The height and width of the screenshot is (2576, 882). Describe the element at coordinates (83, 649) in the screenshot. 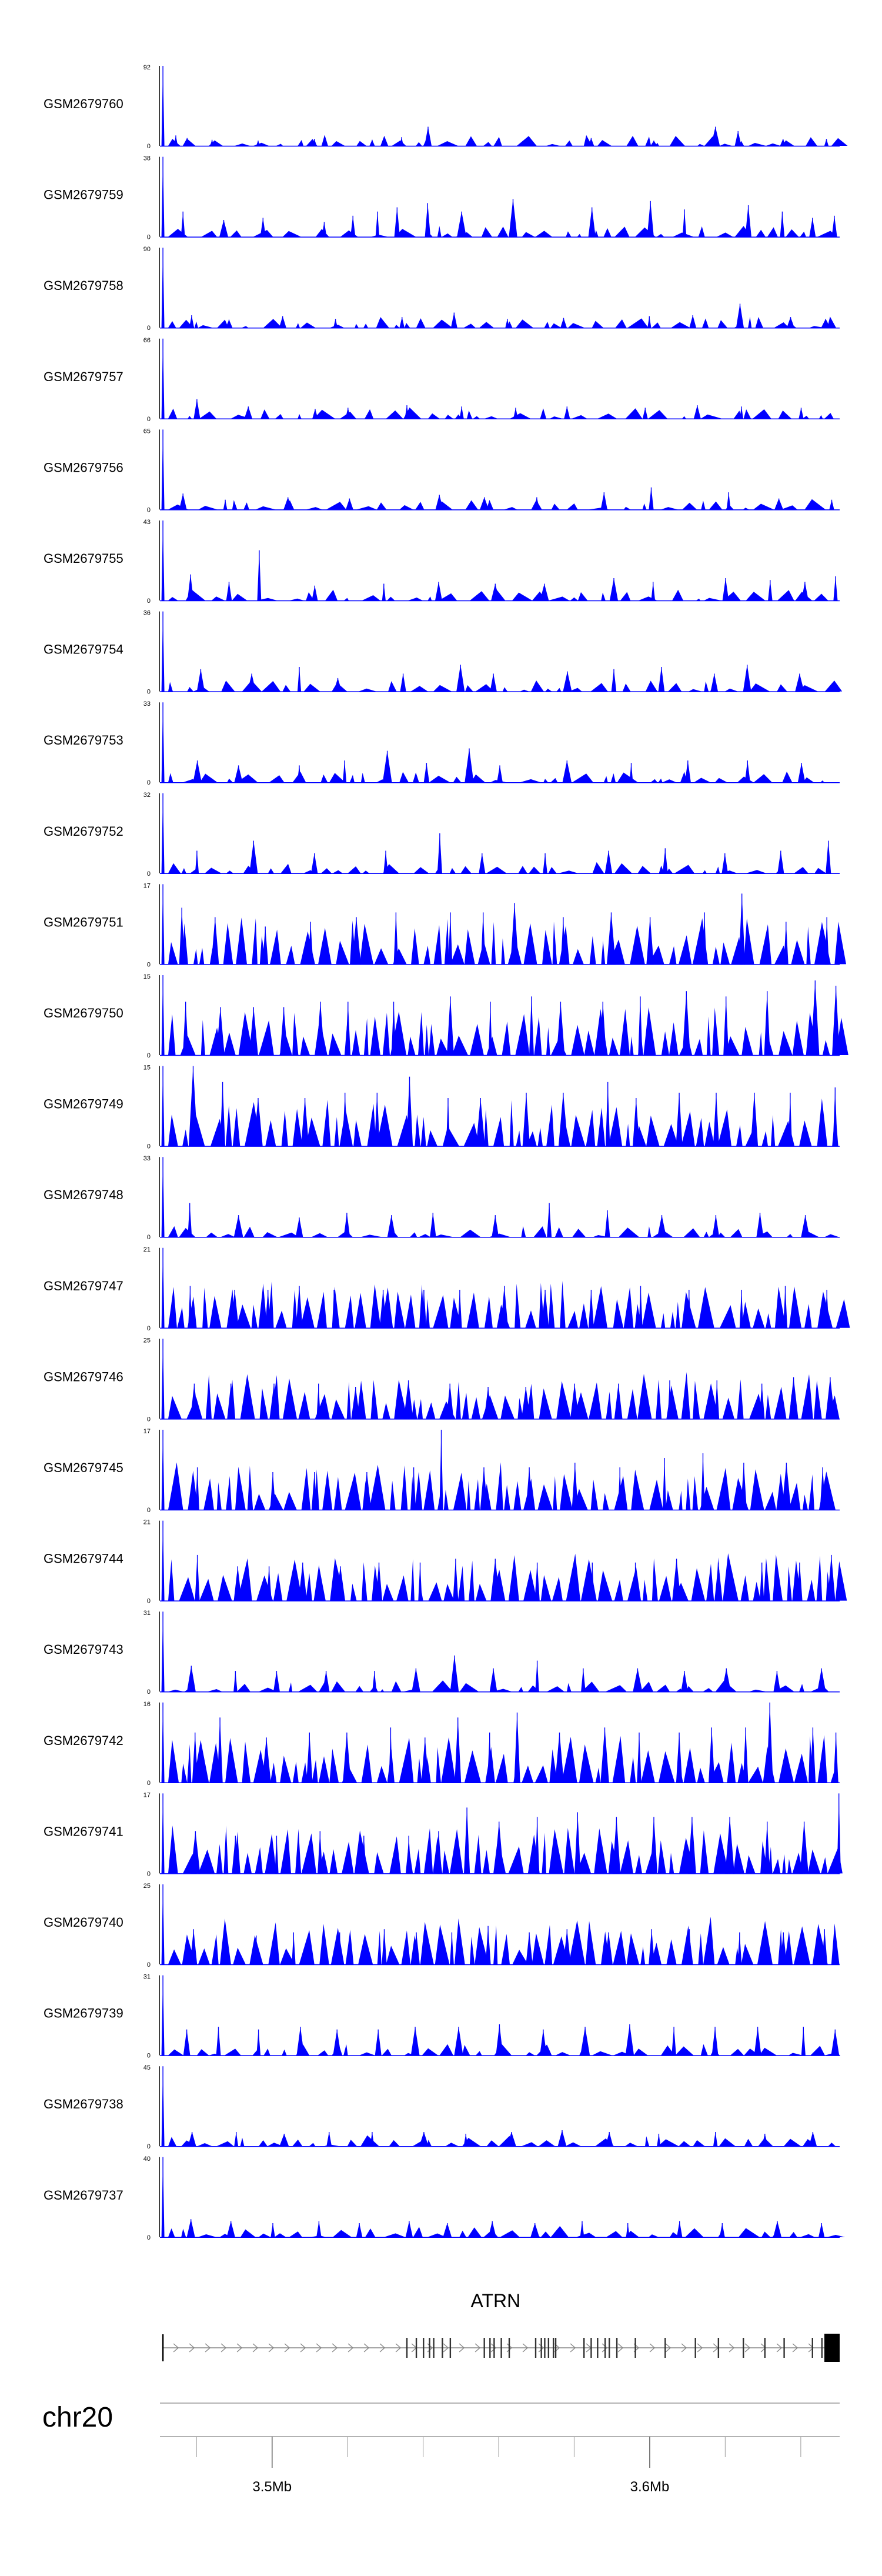

I see `track-label: GSM2679754` at that location.